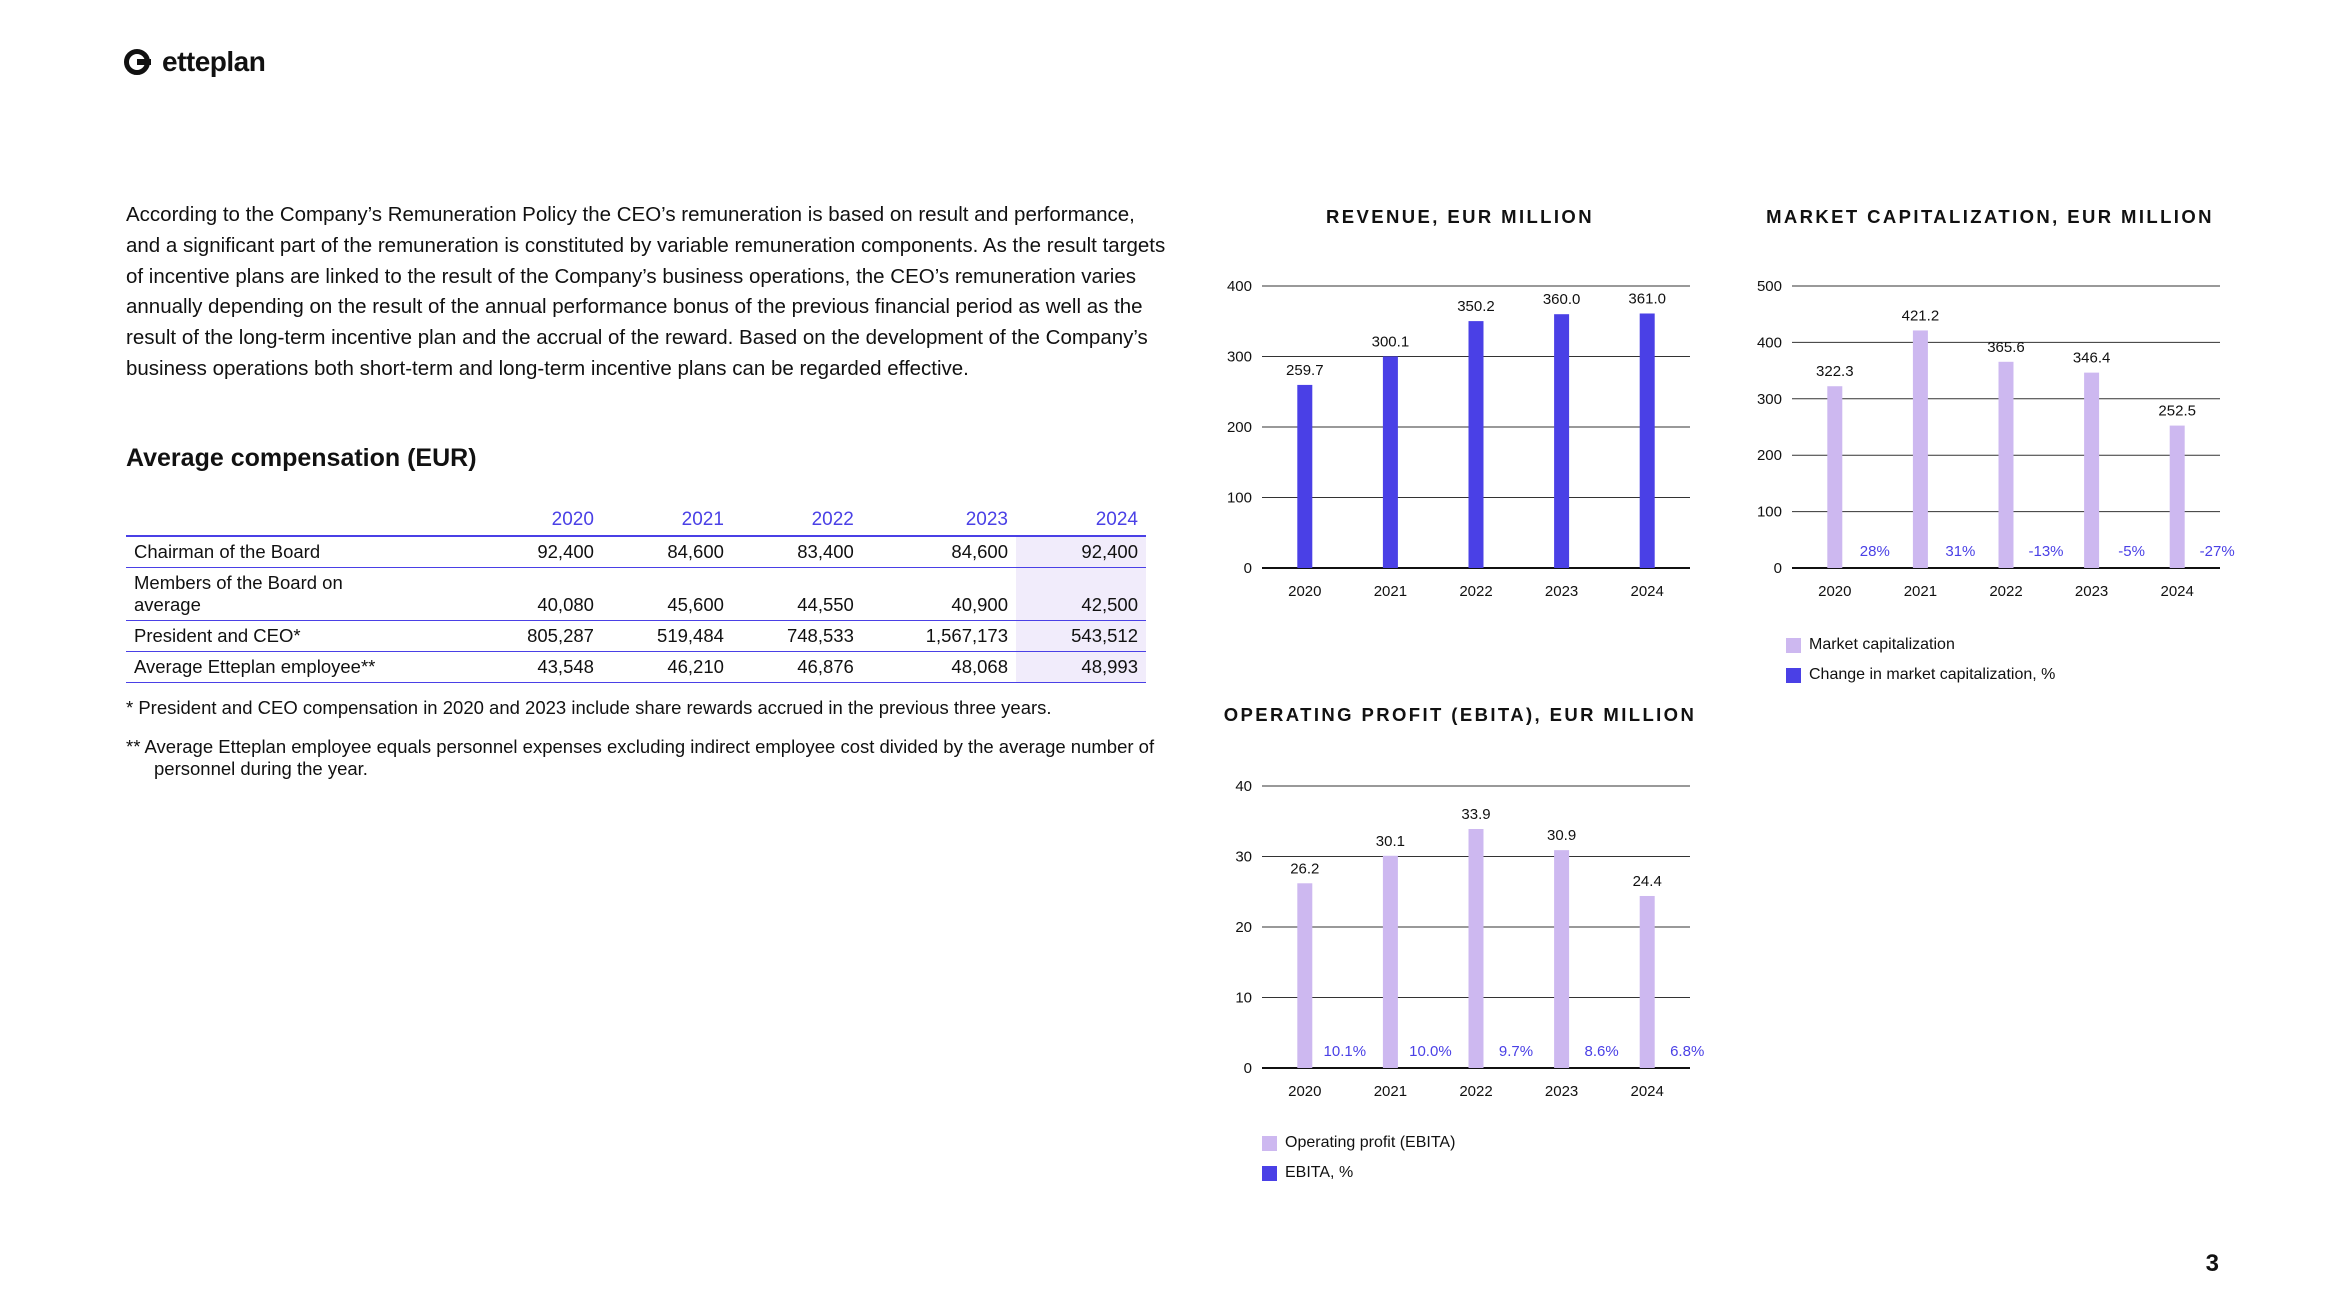 The width and height of the screenshot is (2339, 1316). What do you see at coordinates (1562, 299) in the screenshot?
I see `data-label: 360.0` at bounding box center [1562, 299].